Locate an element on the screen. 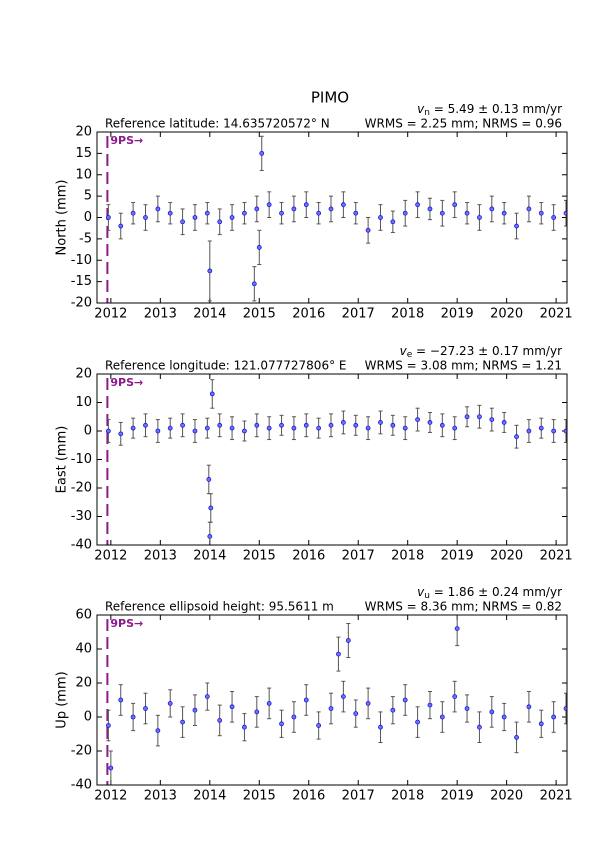 The height and width of the screenshot is (842, 595). x-tick-label: 2019 is located at coordinates (457, 556).